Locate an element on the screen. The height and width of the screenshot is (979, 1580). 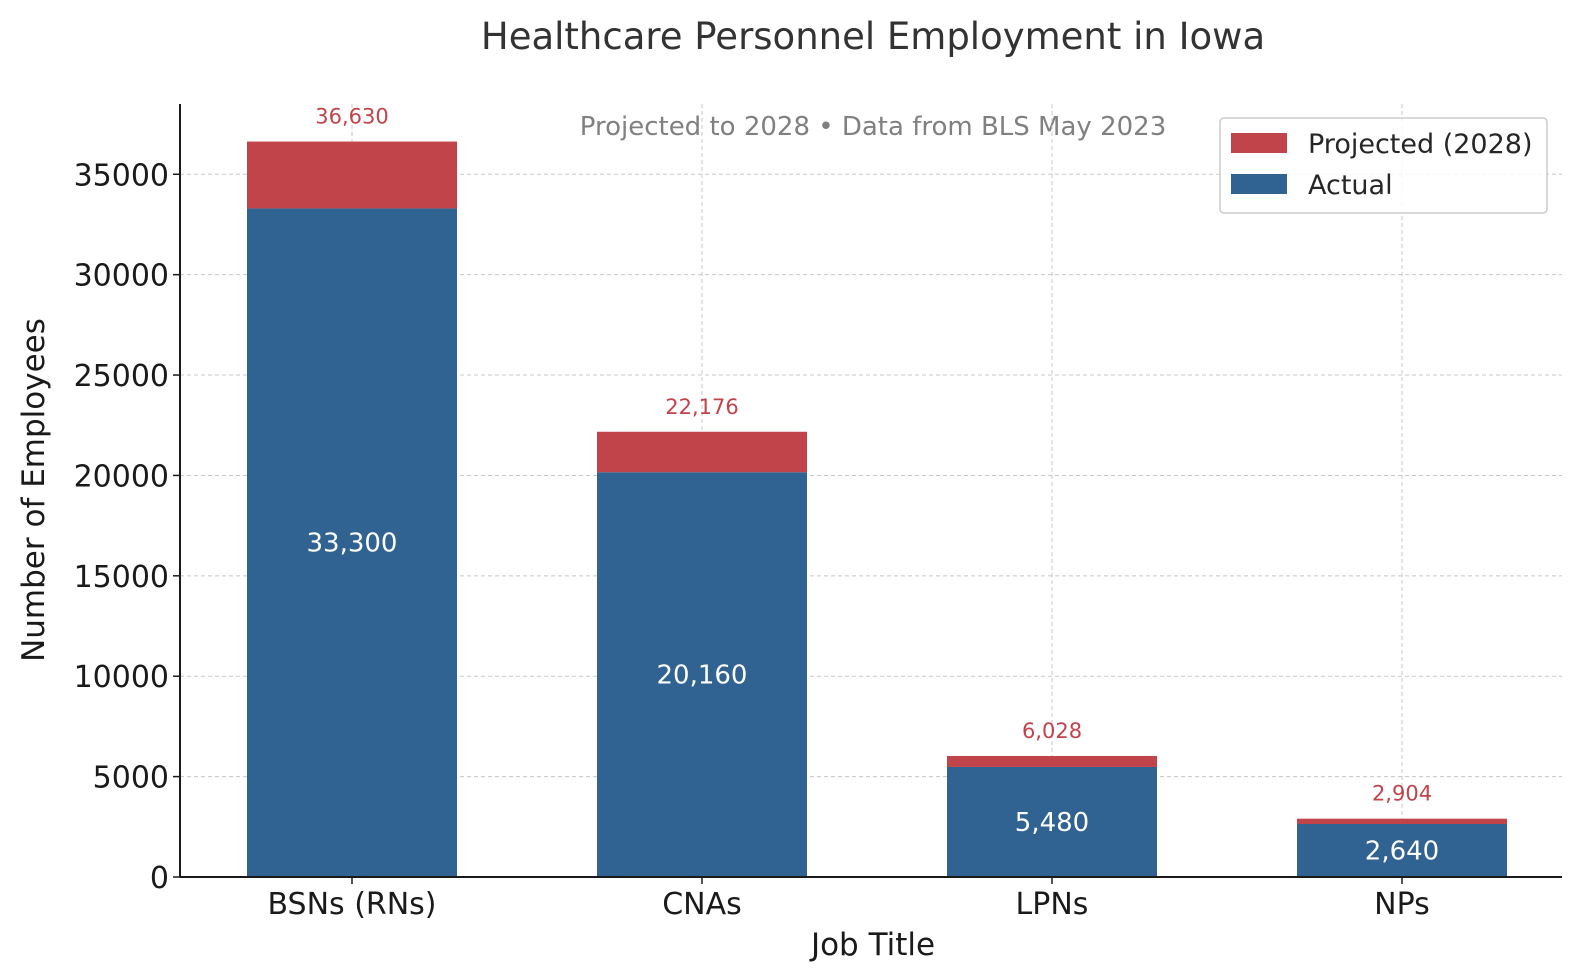
actual-value-label: 5,480 is located at coordinates (1052, 823).